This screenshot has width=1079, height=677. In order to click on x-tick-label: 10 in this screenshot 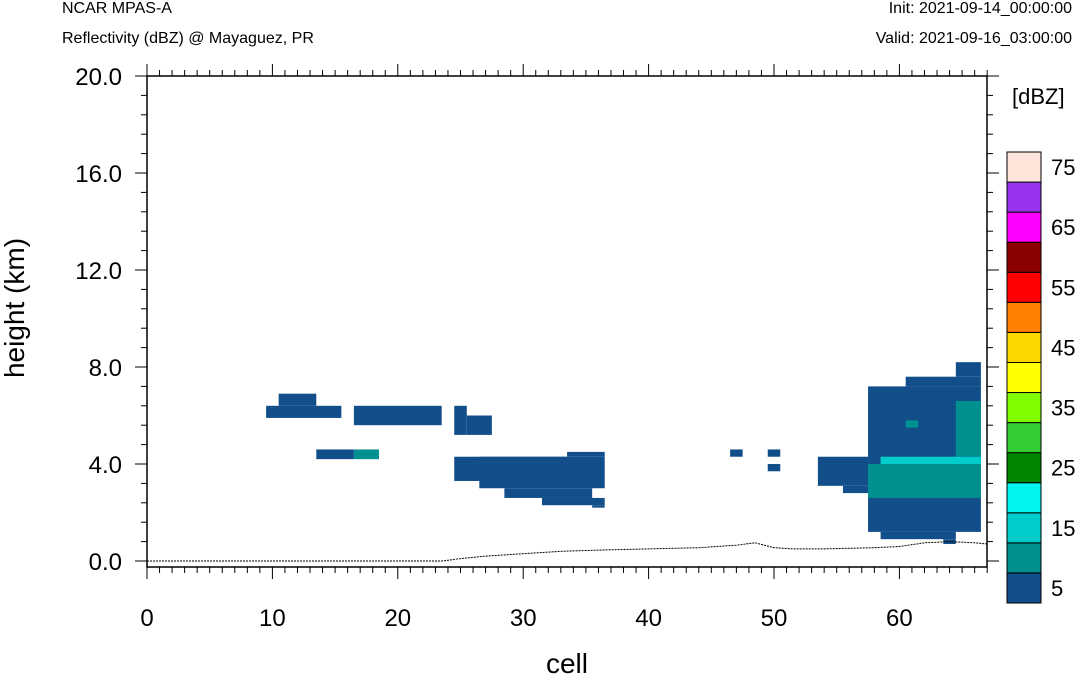, I will do `click(272, 618)`.